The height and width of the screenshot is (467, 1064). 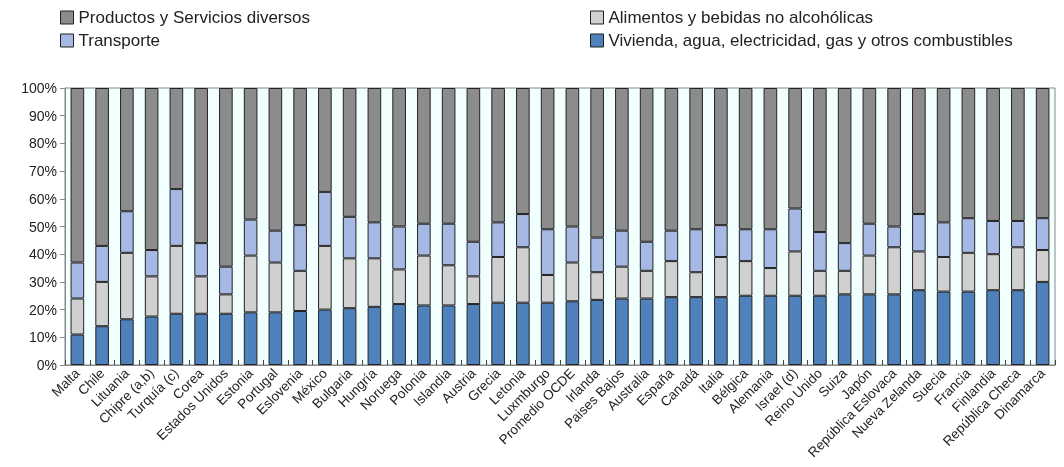 I want to click on y-tick-label: 90%, so click(x=42, y=115).